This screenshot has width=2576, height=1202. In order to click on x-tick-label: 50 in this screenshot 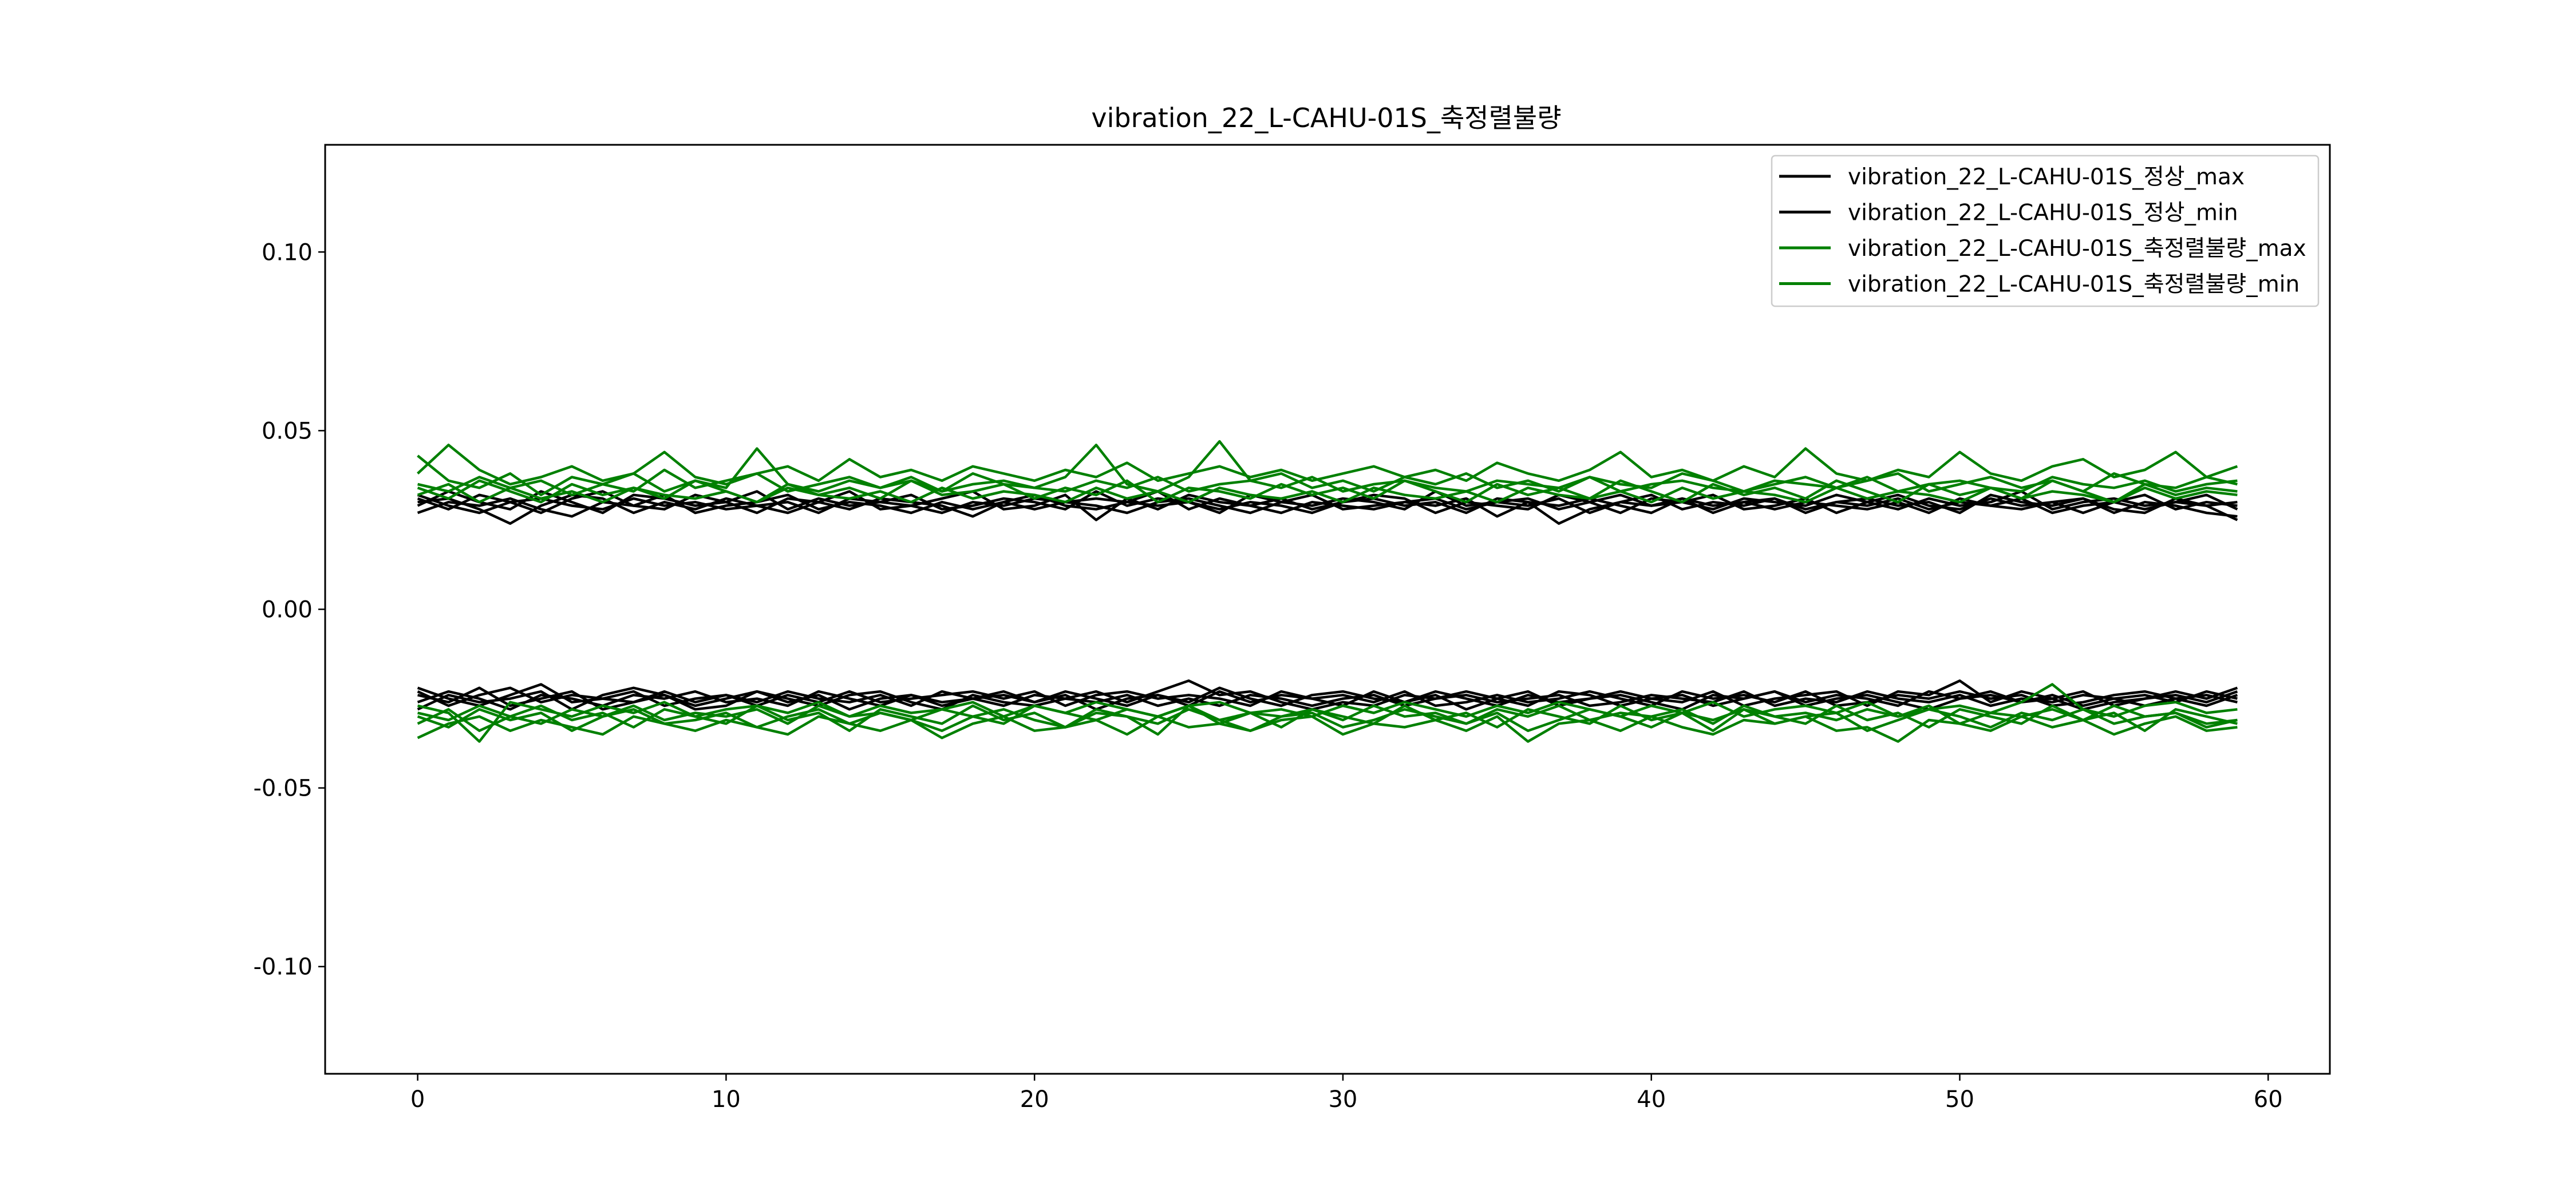, I will do `click(1959, 1100)`.